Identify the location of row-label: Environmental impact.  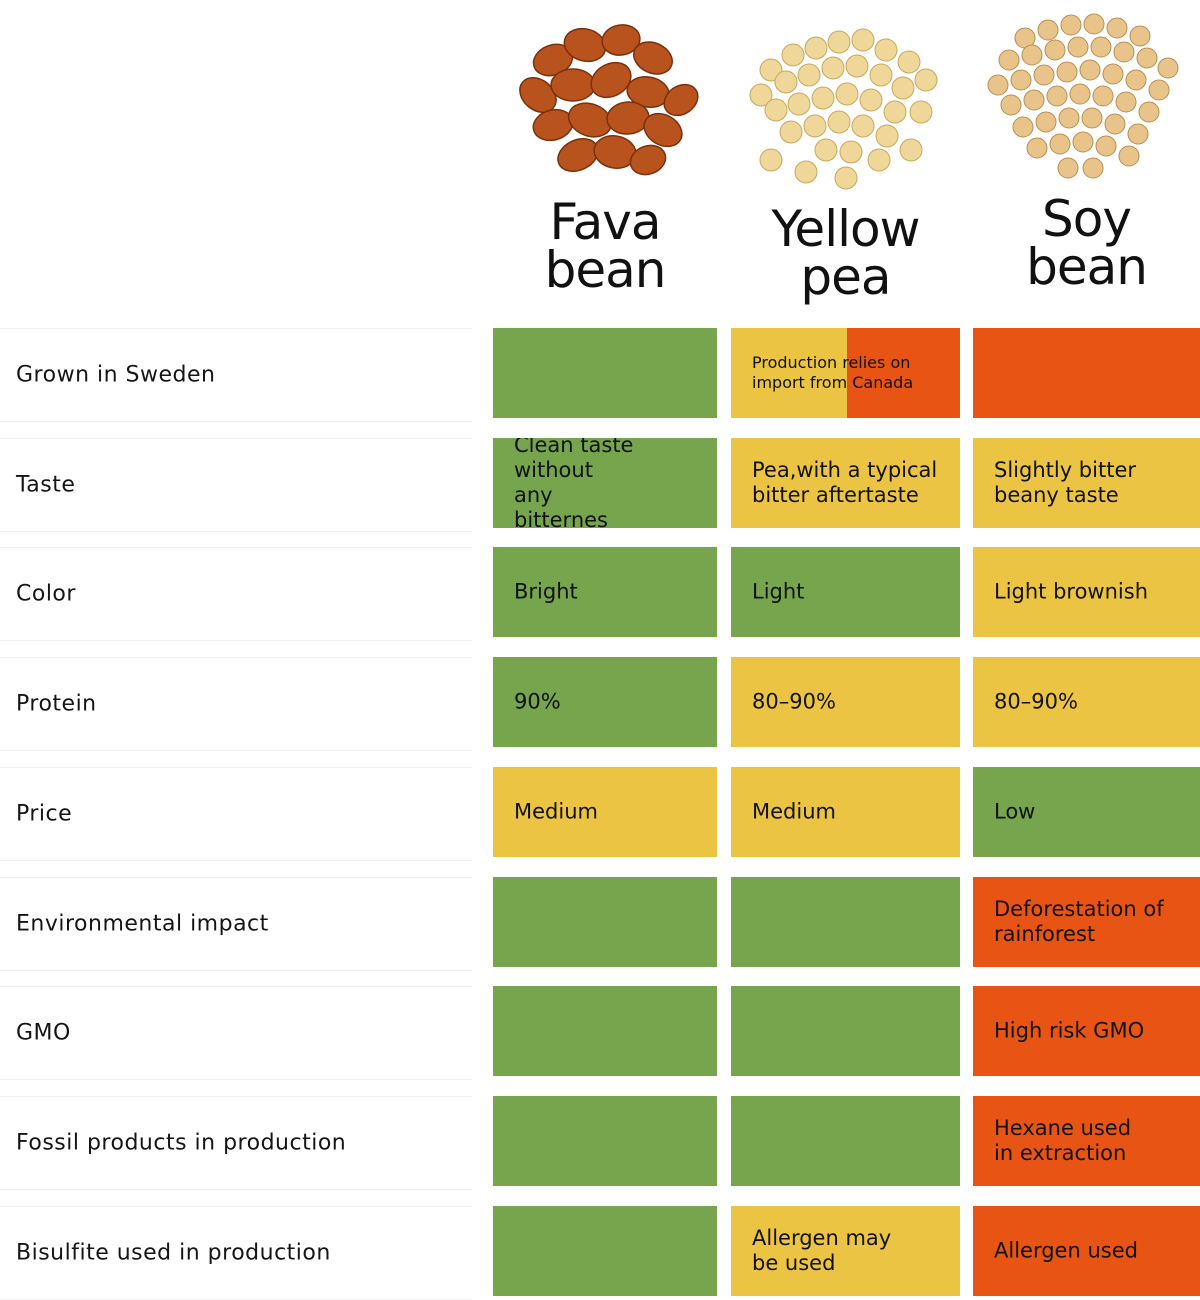
(236, 924).